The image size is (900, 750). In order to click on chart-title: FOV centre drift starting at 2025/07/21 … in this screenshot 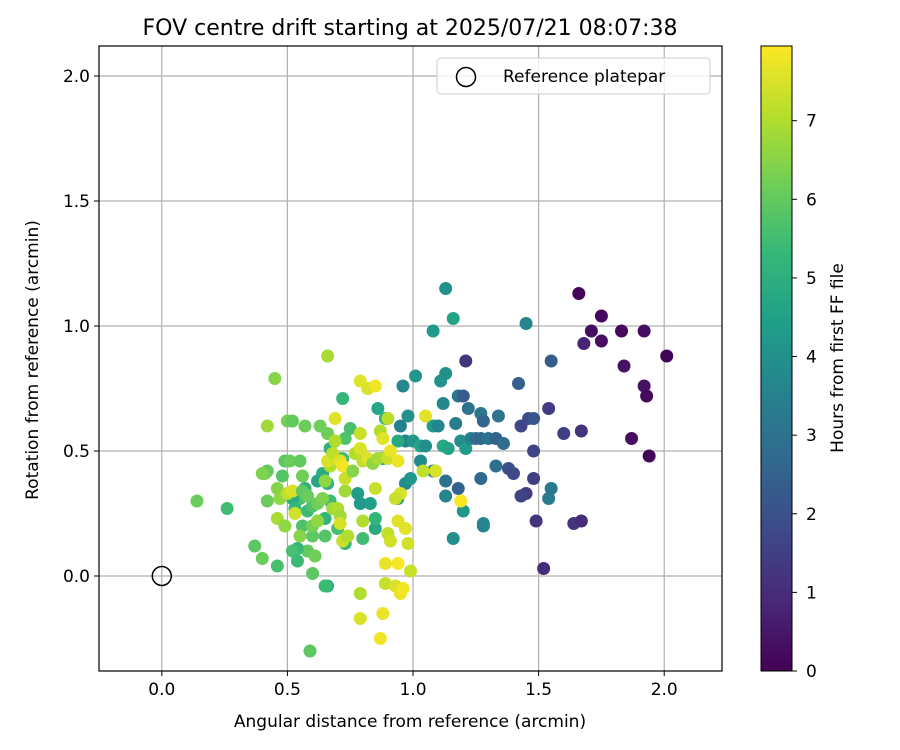, I will do `click(410, 28)`.